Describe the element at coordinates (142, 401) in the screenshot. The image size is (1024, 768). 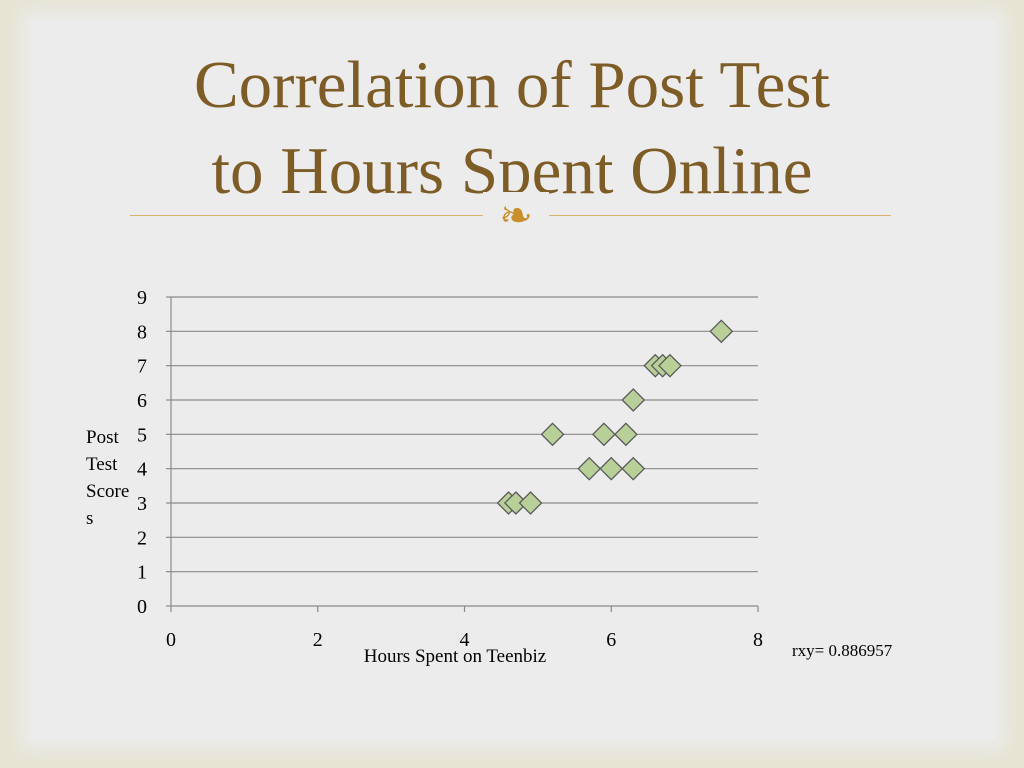
I see `y-tick-label-6: 6` at that location.